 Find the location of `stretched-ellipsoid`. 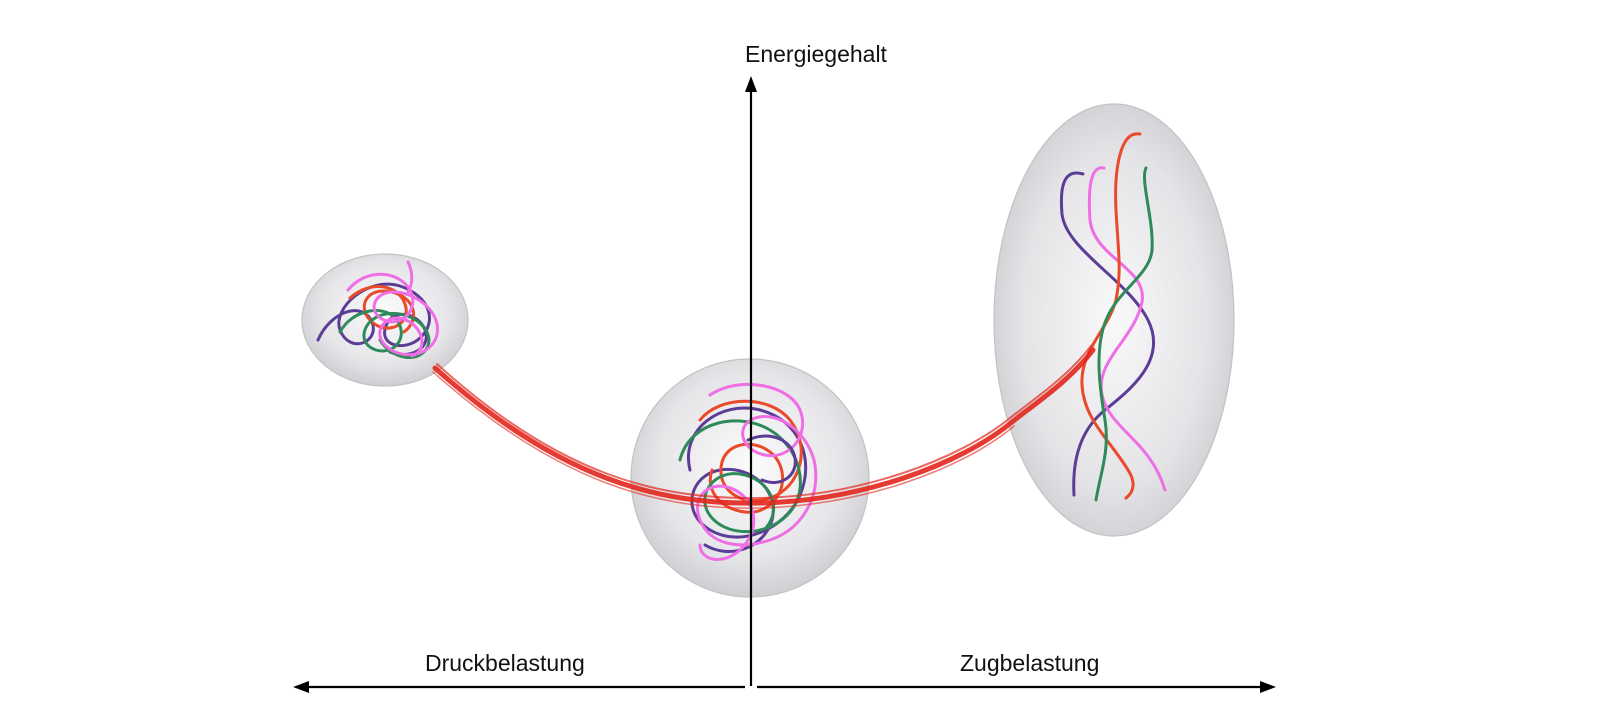

stretched-ellipsoid is located at coordinates (1114, 320).